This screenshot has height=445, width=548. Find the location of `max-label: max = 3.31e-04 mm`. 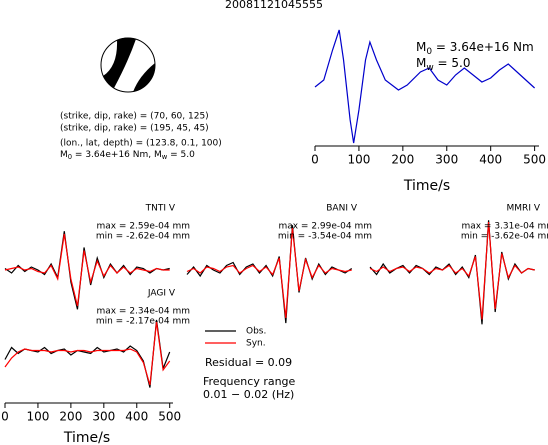

max-label: max = 3.31e-04 mm is located at coordinates (504, 227).